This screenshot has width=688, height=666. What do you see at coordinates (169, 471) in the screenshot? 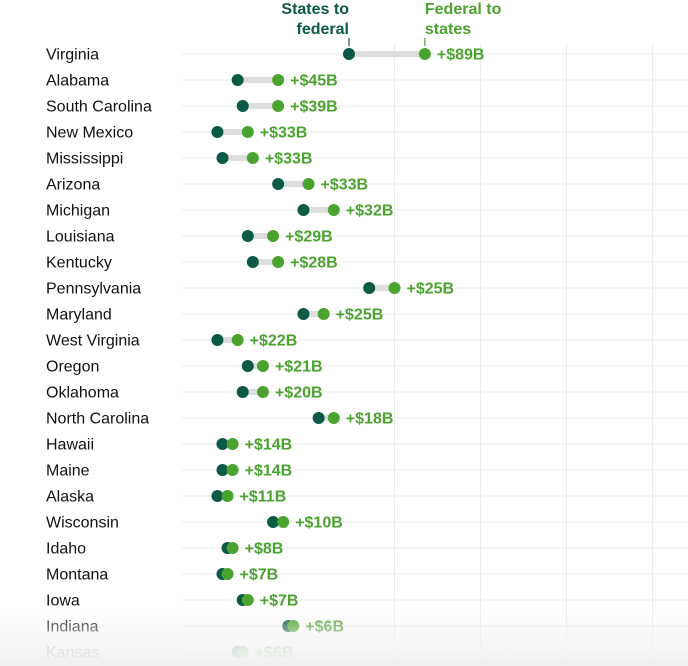
I see `chart-row: Maine +$14B` at bounding box center [169, 471].